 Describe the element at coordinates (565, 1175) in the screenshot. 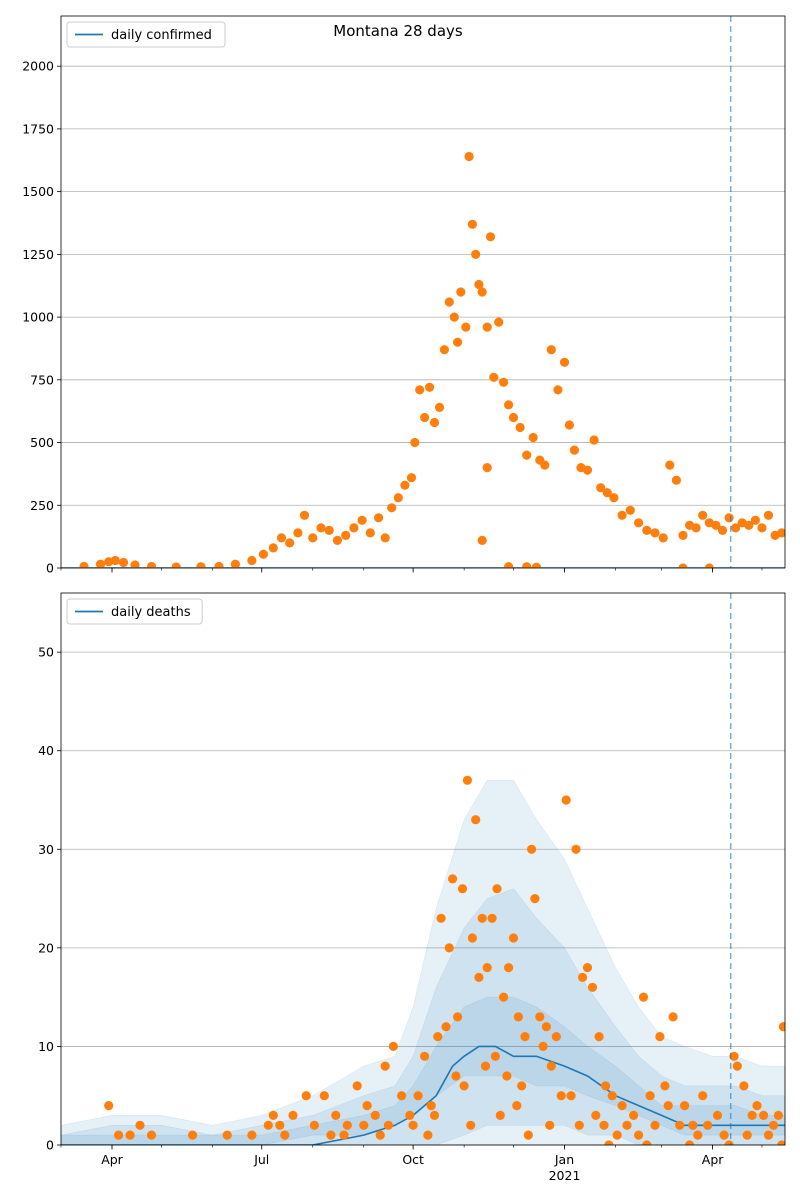

I see `x-year-label: 2021` at that location.